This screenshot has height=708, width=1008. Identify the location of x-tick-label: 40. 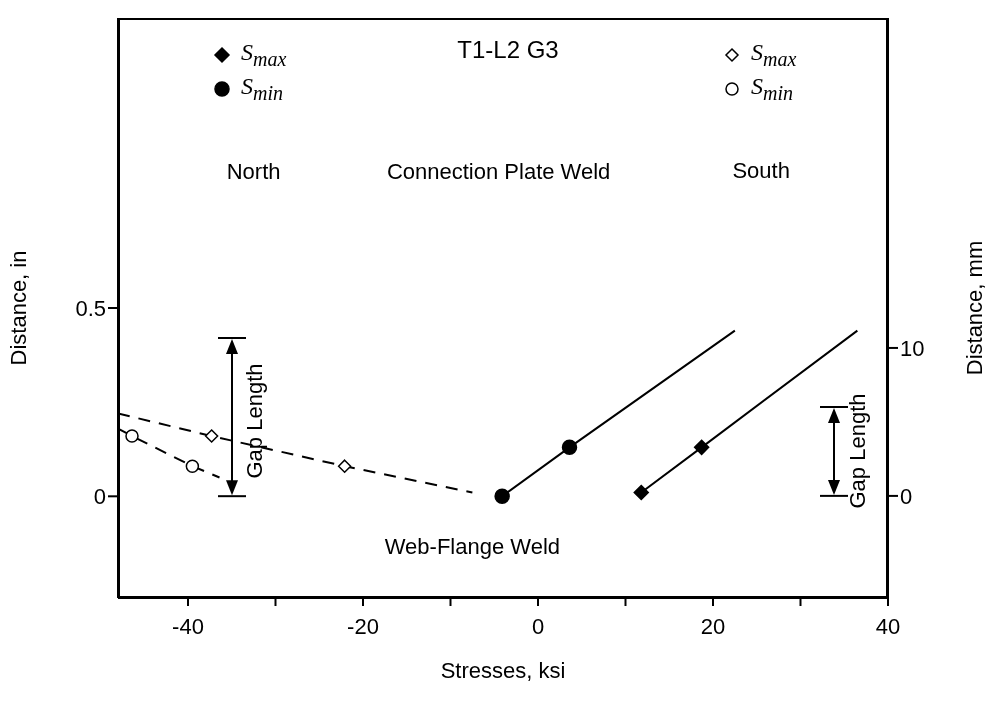
(888, 626).